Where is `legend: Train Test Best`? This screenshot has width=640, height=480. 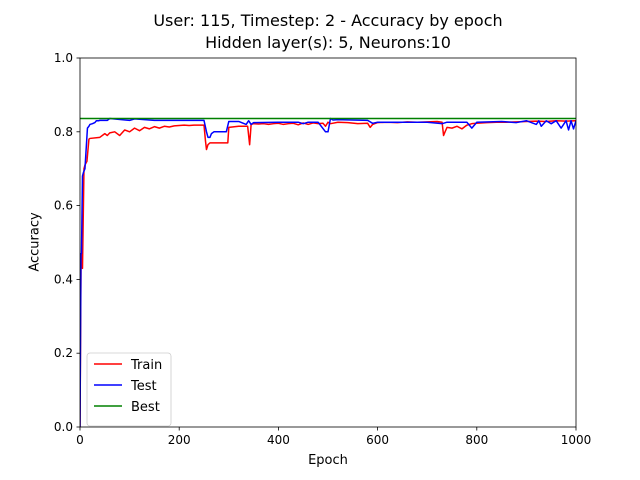 legend: Train Test Best is located at coordinates (129, 389).